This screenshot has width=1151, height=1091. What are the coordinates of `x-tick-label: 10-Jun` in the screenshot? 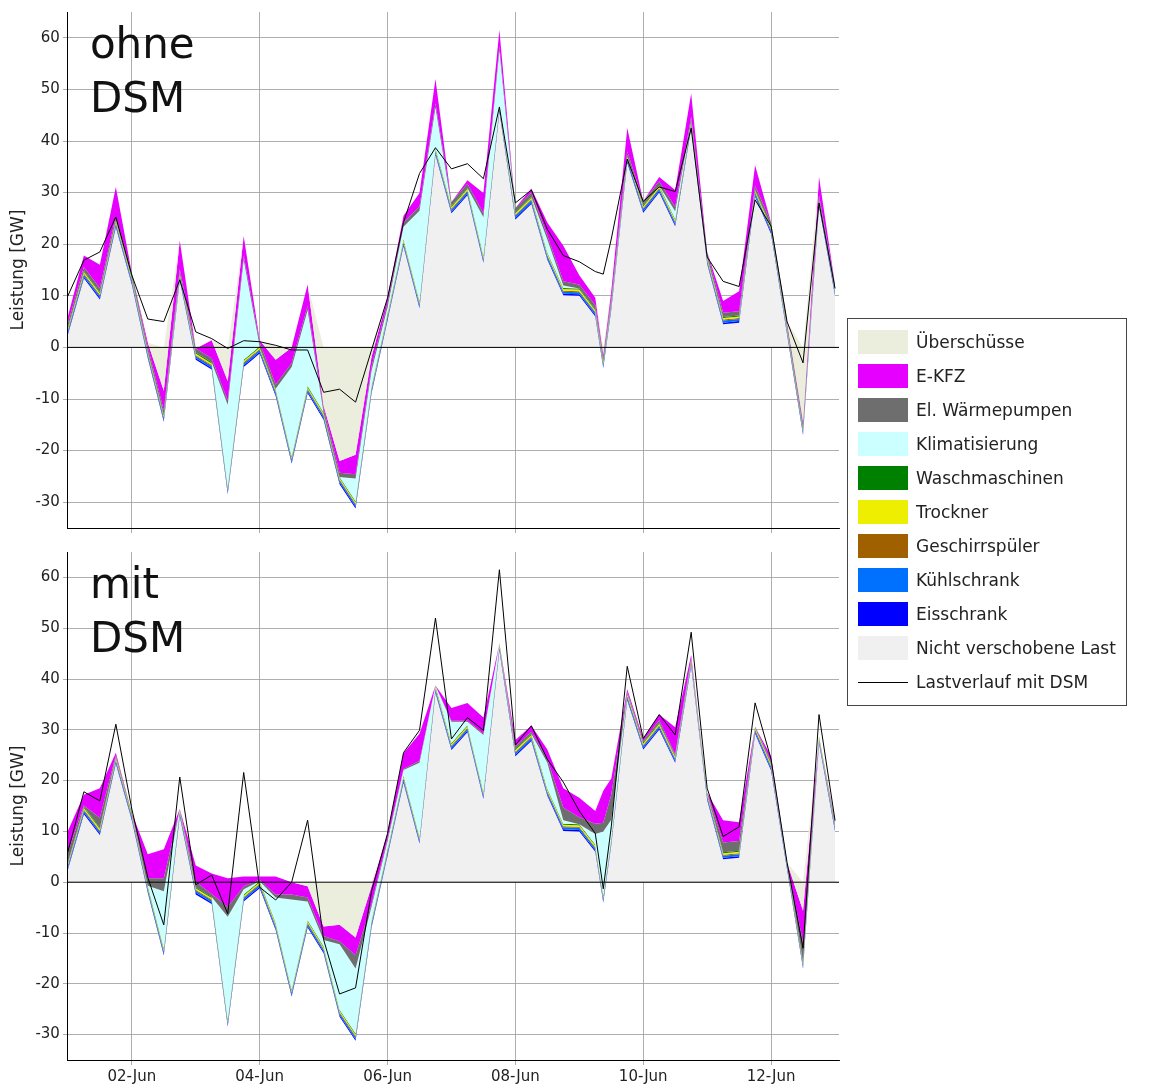 It's located at (643, 1075).